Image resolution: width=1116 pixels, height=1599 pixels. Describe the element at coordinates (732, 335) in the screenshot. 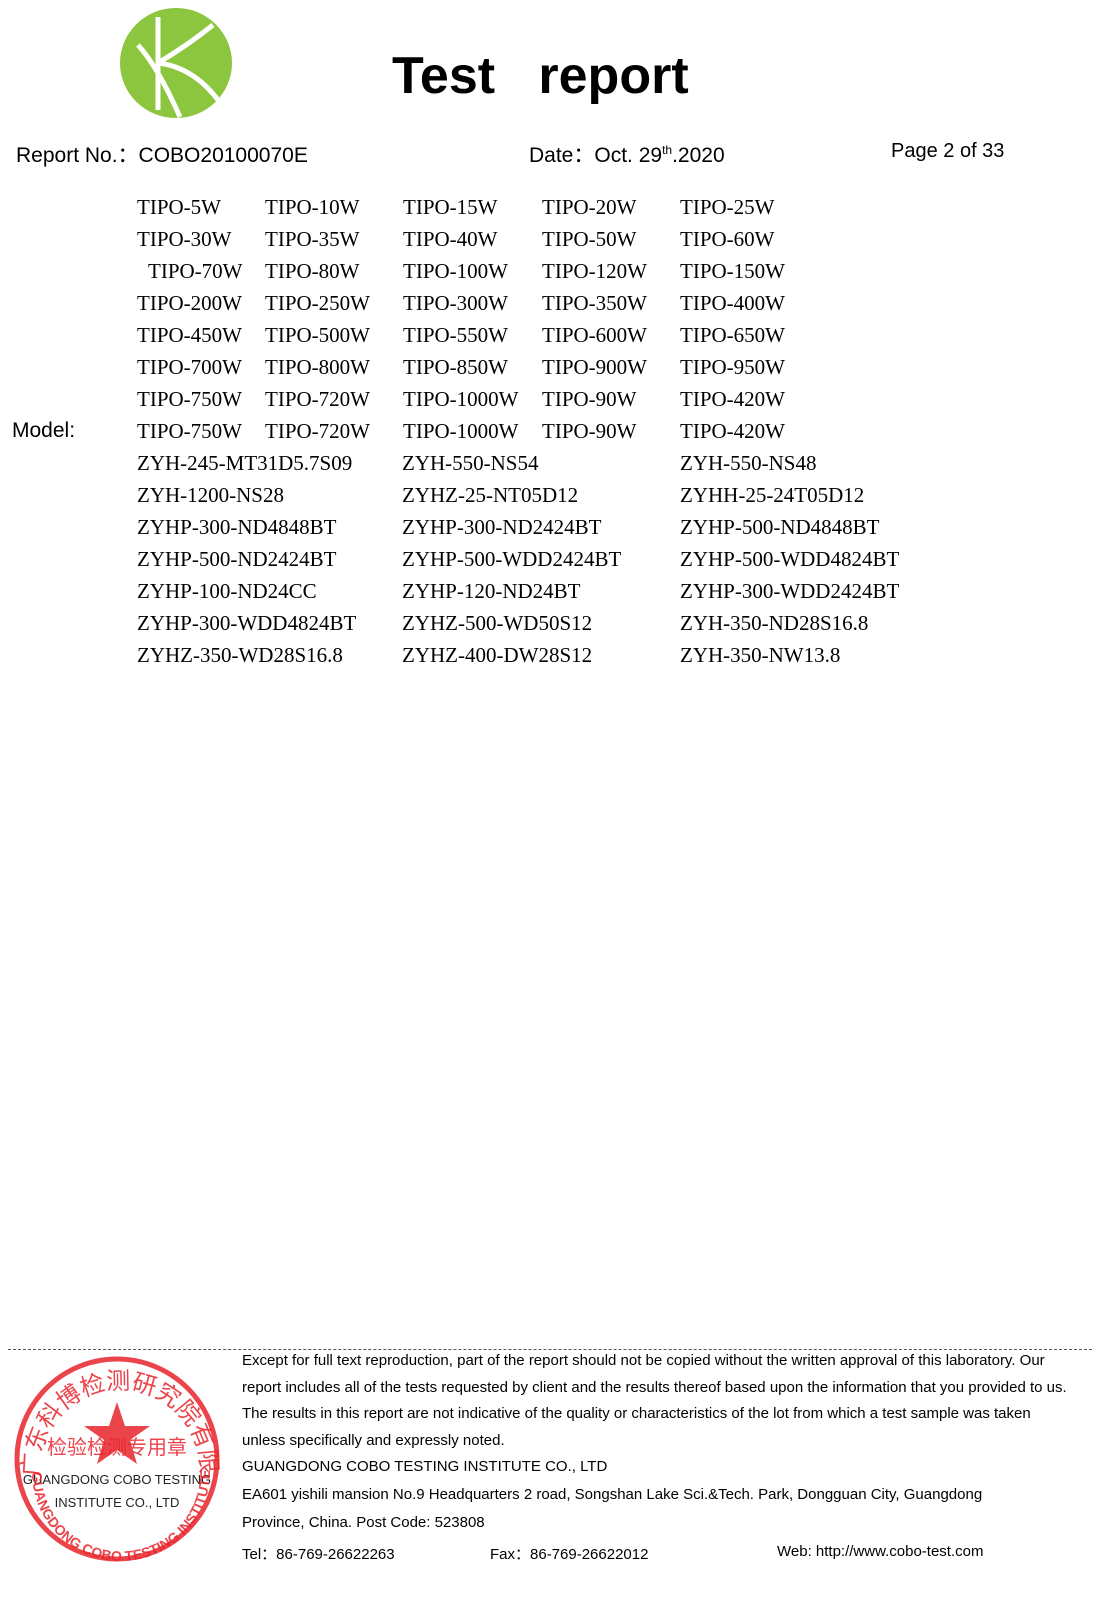

I see `model-name: TIPO-650W` at that location.